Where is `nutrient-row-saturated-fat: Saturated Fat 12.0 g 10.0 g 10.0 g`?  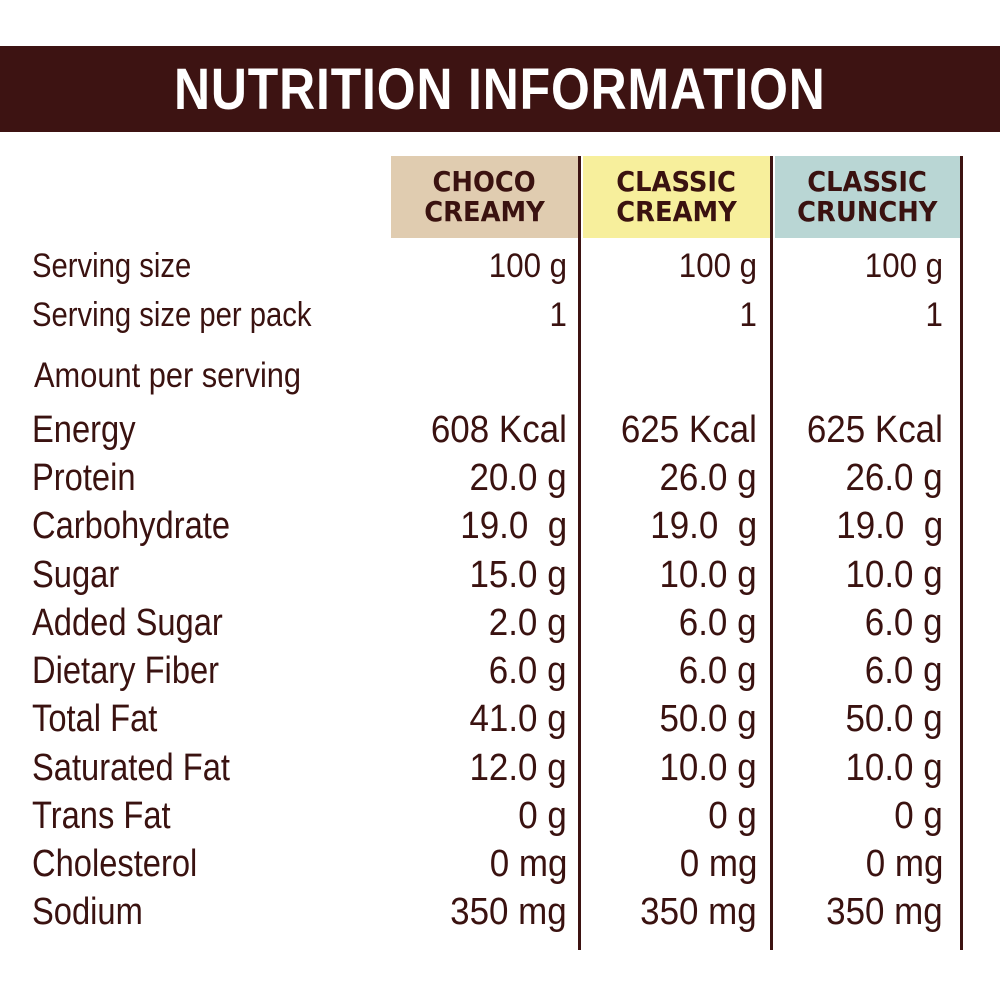
nutrient-row-saturated-fat: Saturated Fat 12.0 g 10.0 g 10.0 g is located at coordinates (500, 768).